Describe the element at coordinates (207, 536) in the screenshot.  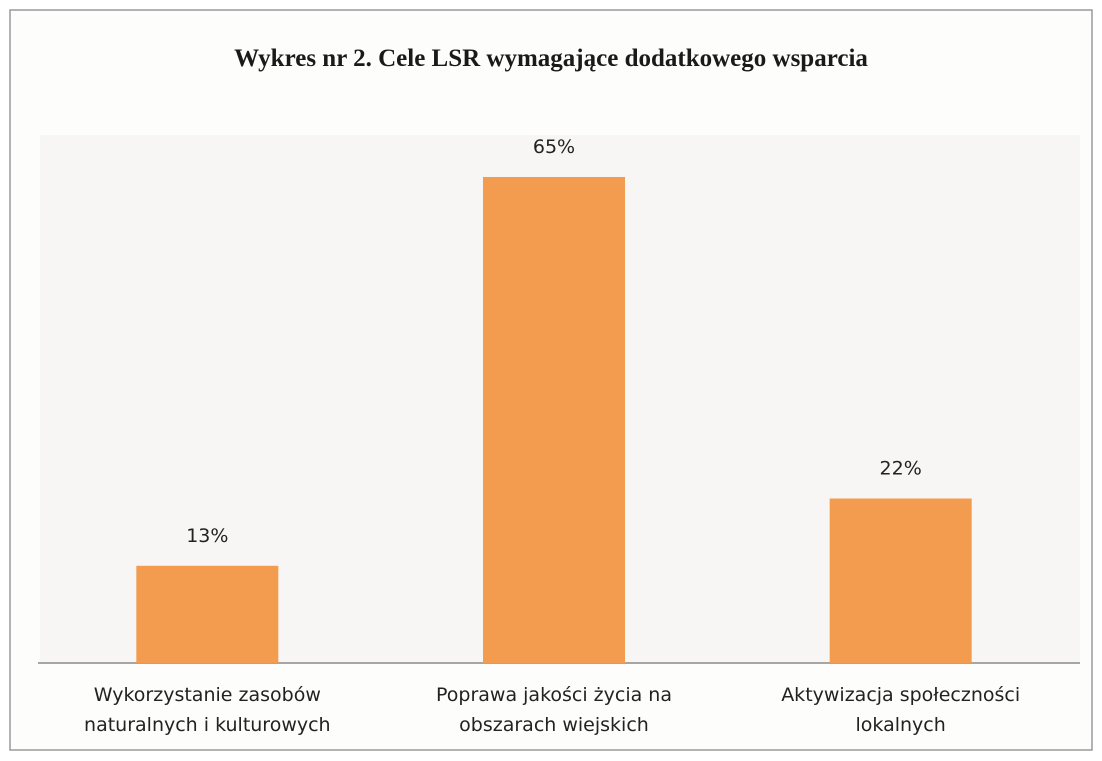
I see `value-label: 13%` at that location.